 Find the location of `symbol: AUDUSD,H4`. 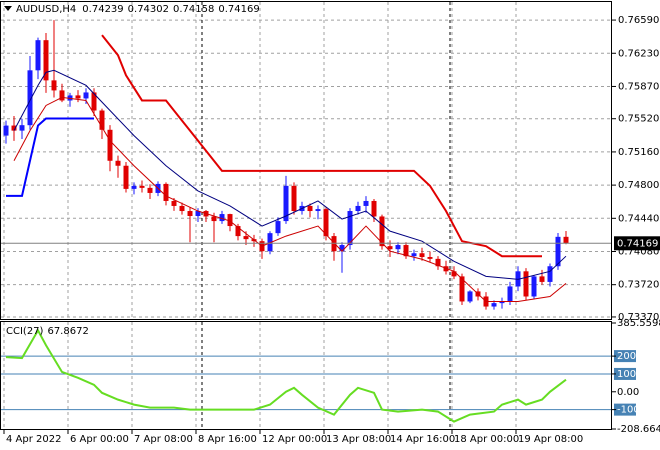

symbol: AUDUSD,H4 is located at coordinates (46, 9).